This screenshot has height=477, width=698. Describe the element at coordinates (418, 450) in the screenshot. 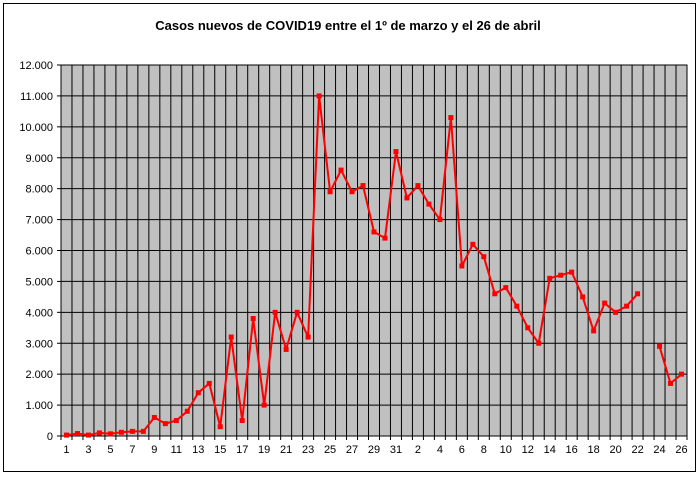

I see `x-tick-label: 2` at that location.